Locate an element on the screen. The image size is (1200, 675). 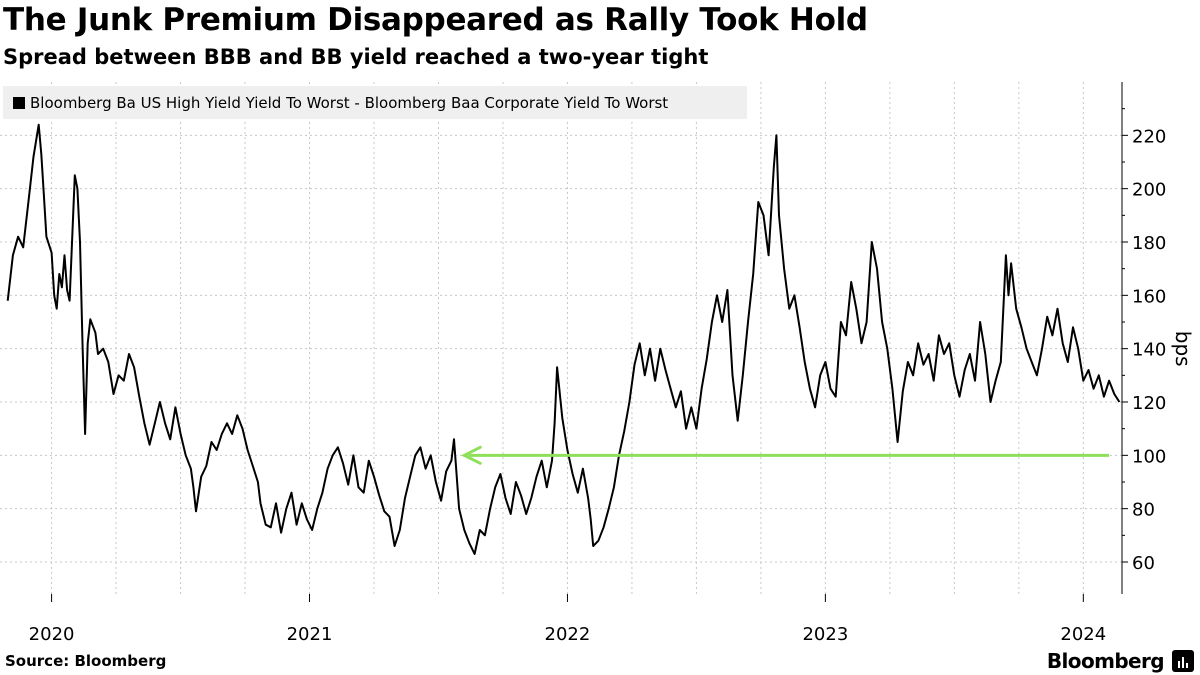
y-axis: 60 80 100 120 140 160 180 200 220 bps is located at coordinates (1158, 338).